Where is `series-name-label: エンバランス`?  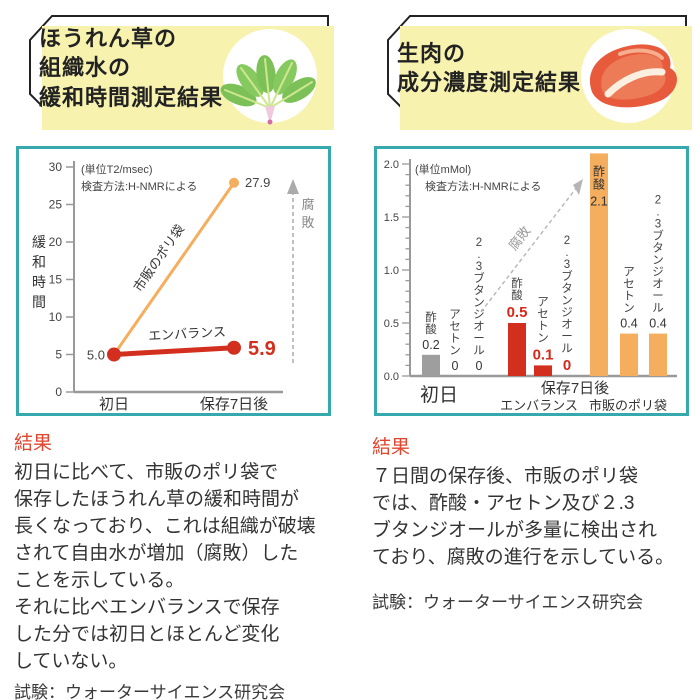 series-name-label: エンバランス is located at coordinates (187, 333).